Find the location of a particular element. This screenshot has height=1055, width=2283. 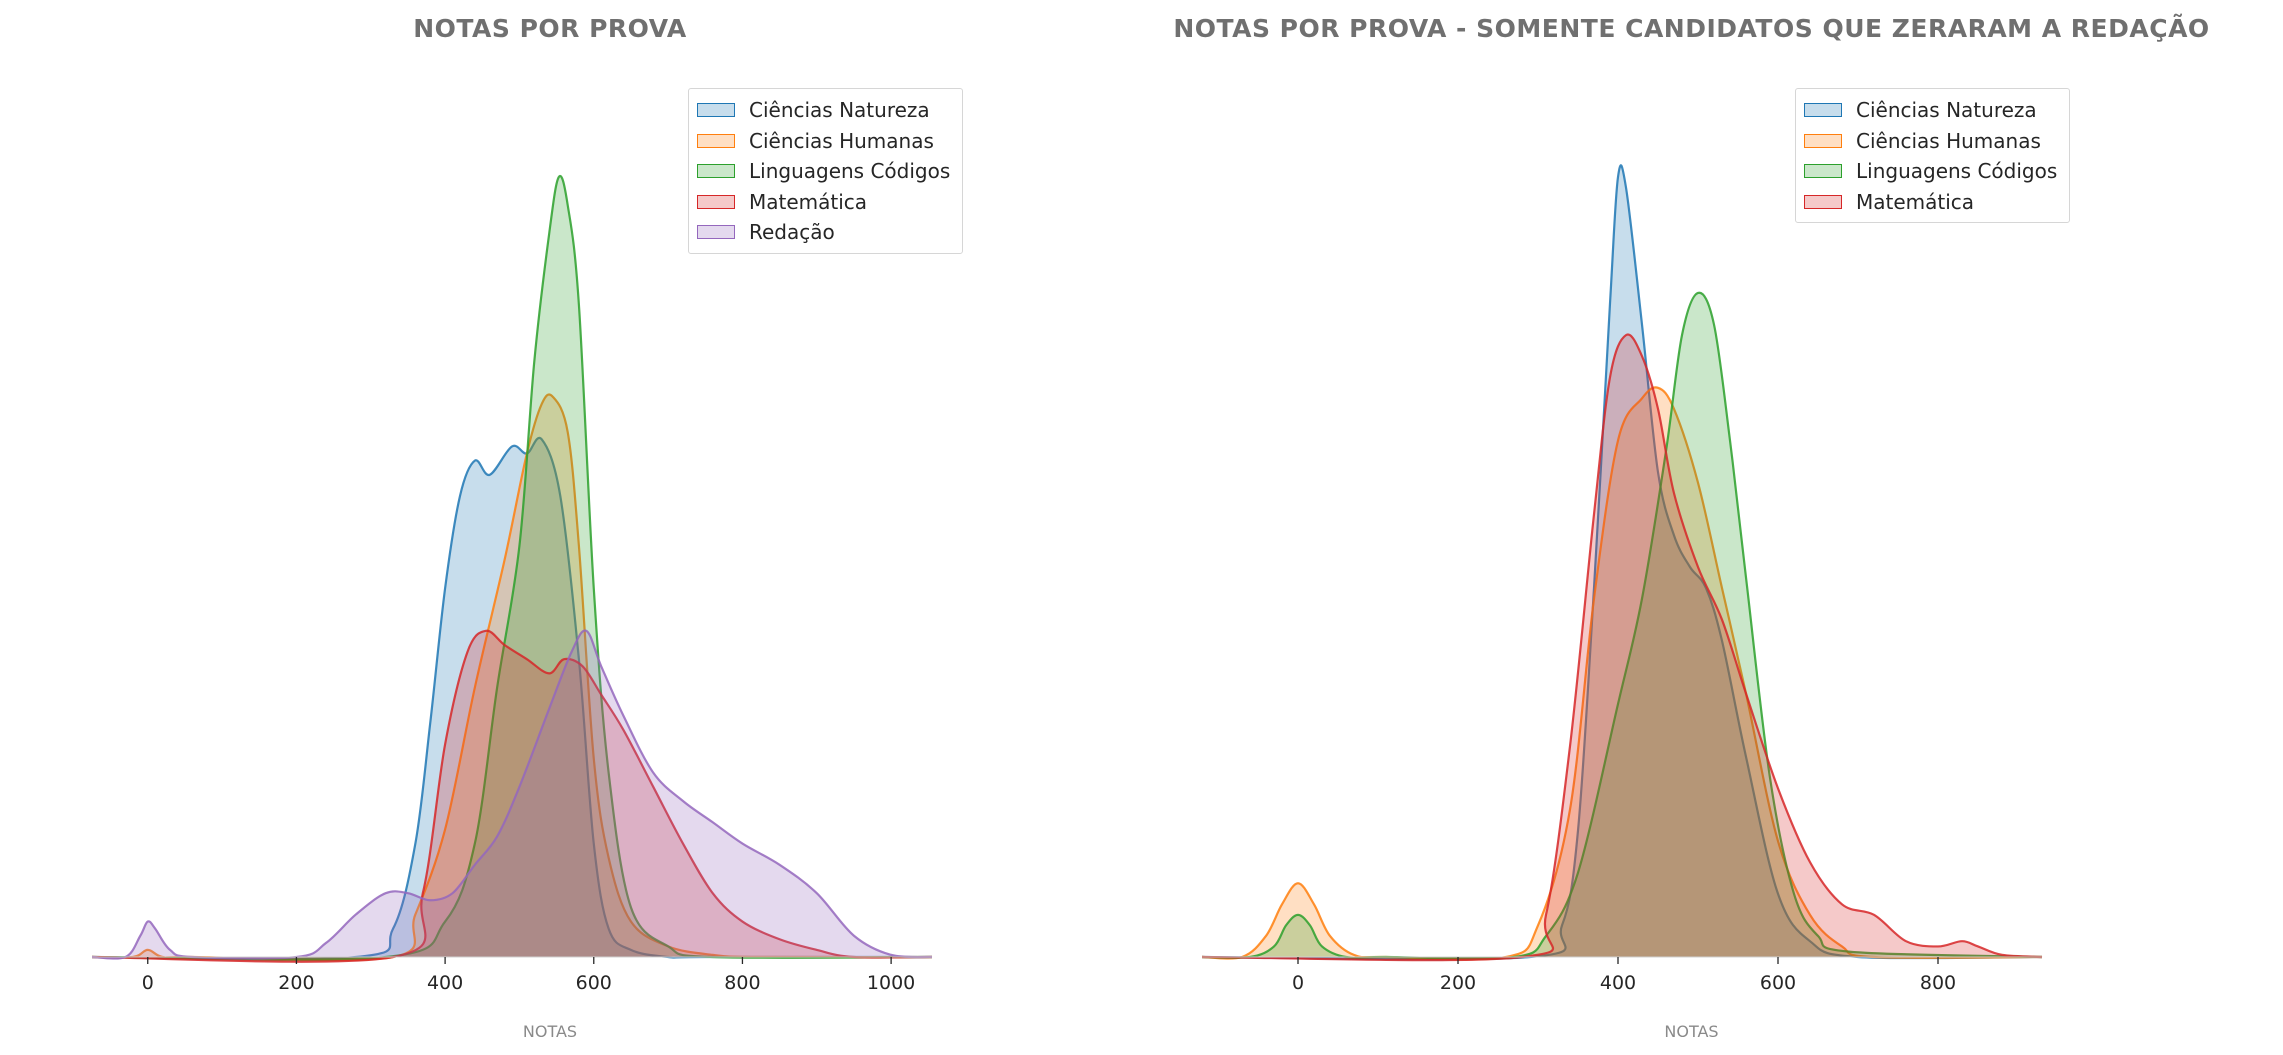

legend-item: Redação is located at coordinates (823, 232).